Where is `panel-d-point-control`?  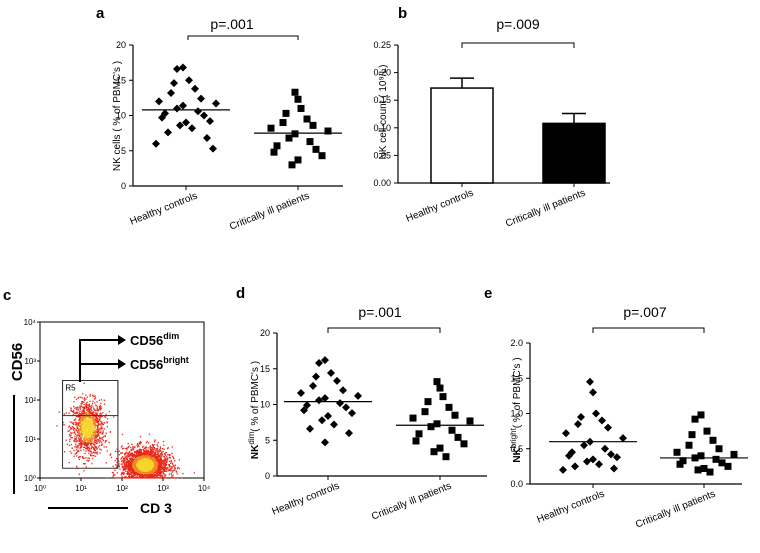
panel-d-point-control is located at coordinates (346, 407).